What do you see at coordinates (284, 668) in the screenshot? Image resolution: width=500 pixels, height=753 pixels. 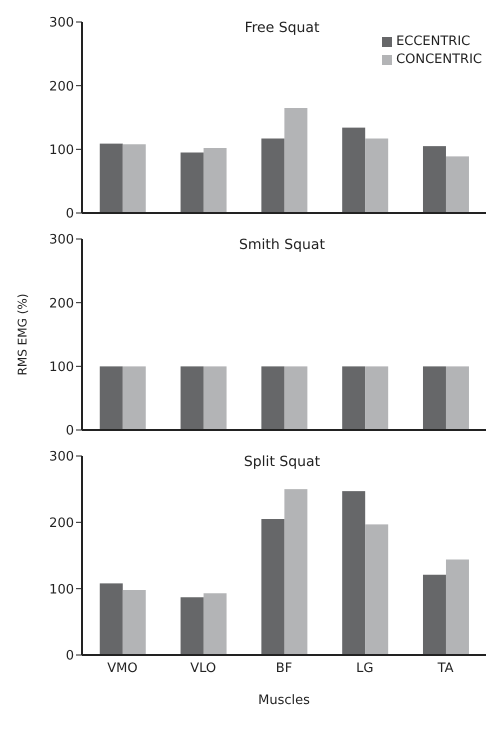 I see `x-tick-label: BF` at bounding box center [284, 668].